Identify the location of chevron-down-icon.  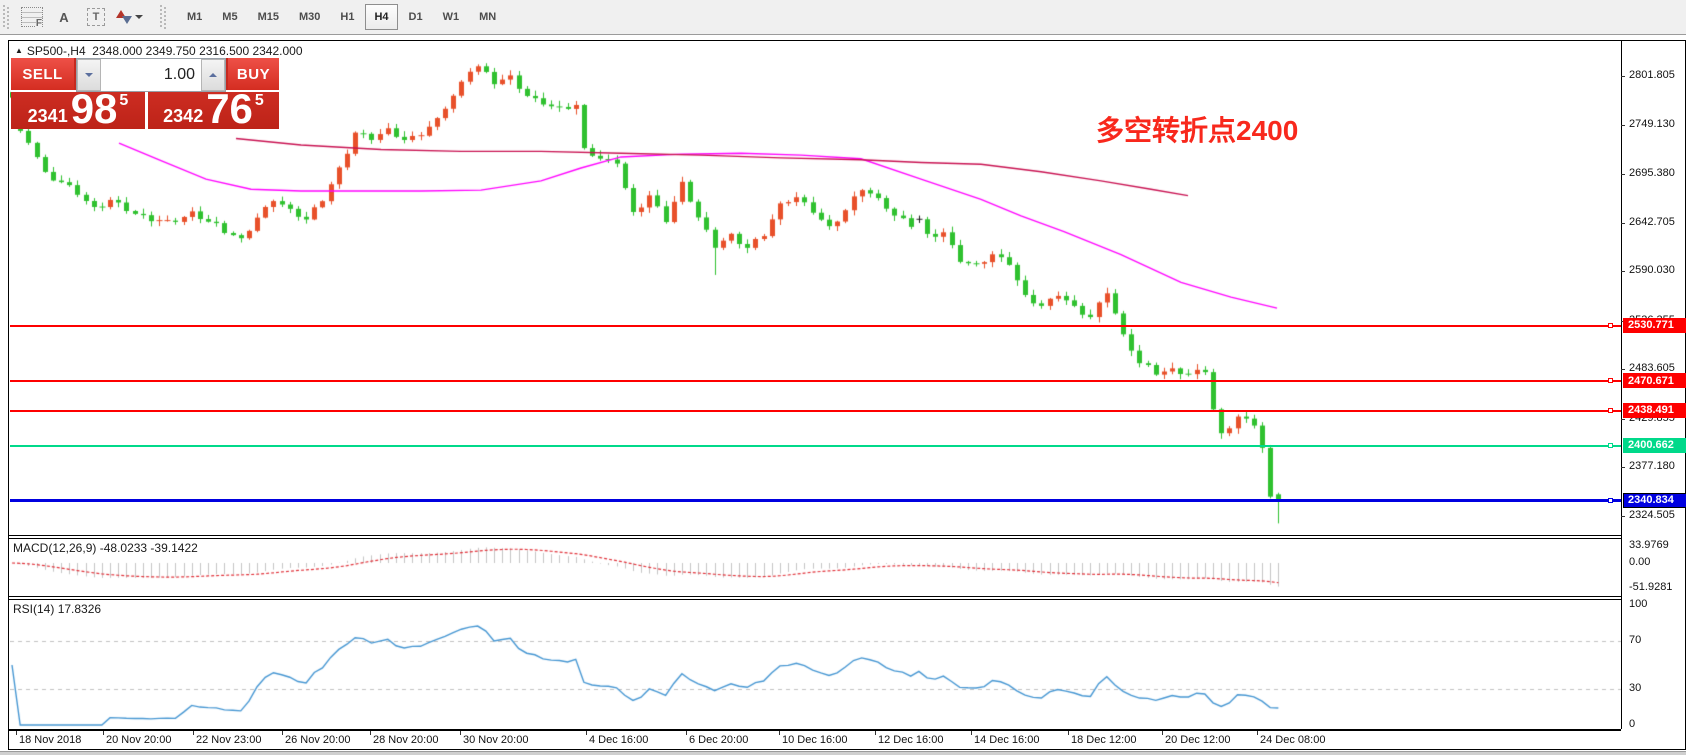
(139, 19).